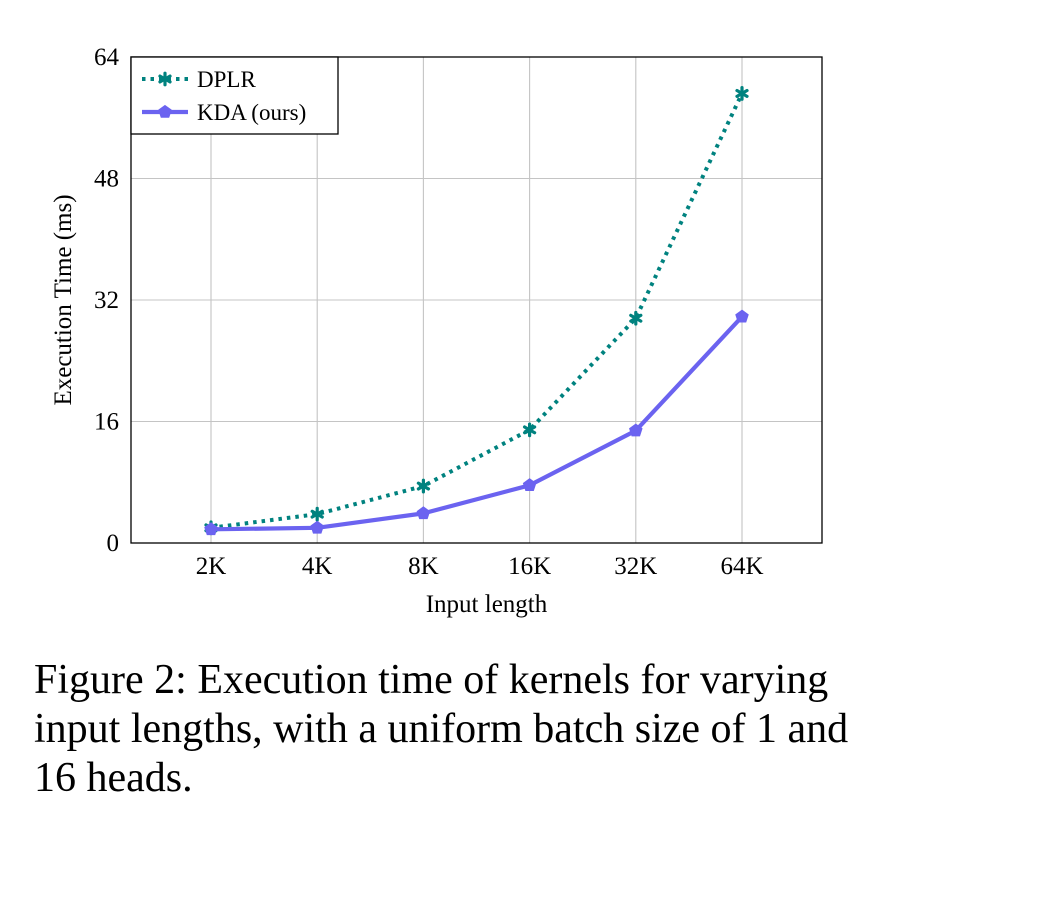 The width and height of the screenshot is (1050, 900). Describe the element at coordinates (63, 299) in the screenshot. I see `y-axis-label: Execution Time (ms)` at that location.